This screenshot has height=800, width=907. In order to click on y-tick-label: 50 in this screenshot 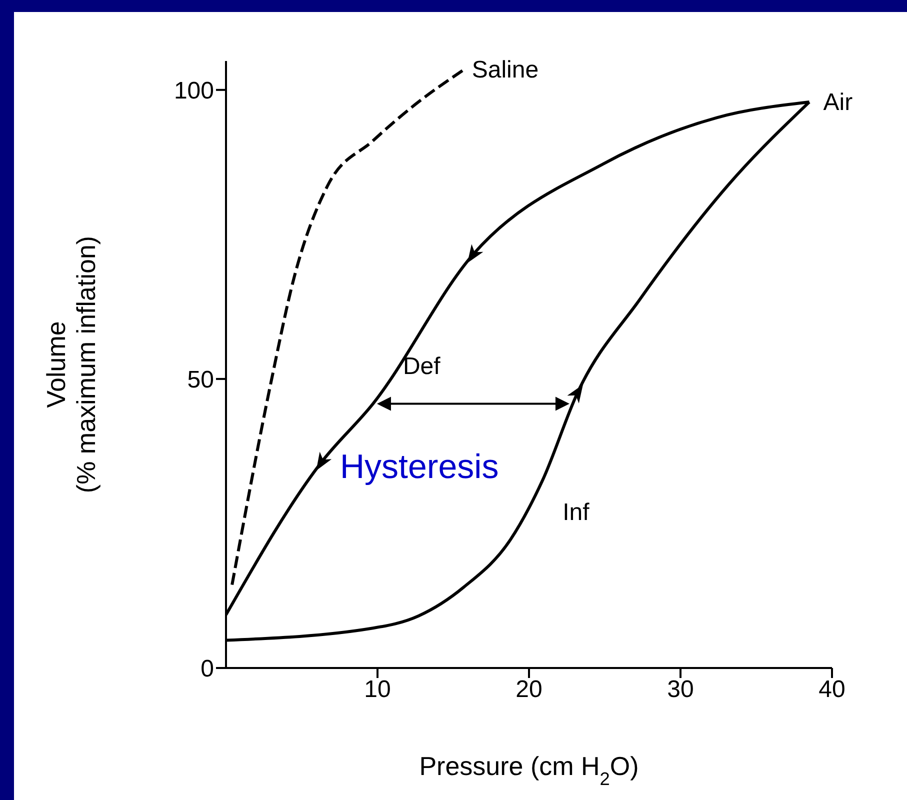, I will do `click(200, 380)`.